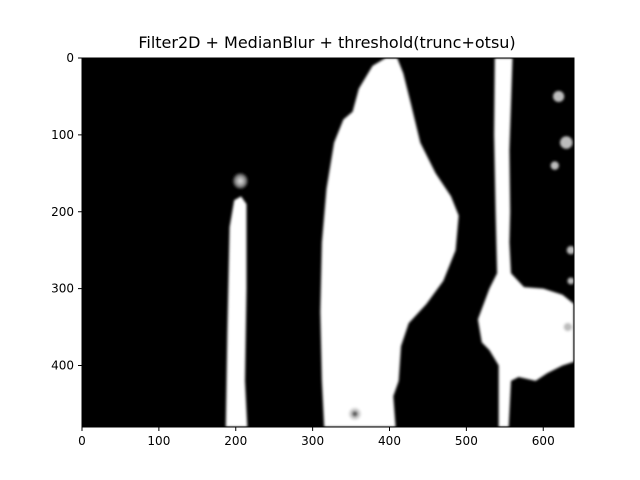 The image size is (640, 480). What do you see at coordinates (158, 441) in the screenshot?
I see `x-tick-label: 100` at bounding box center [158, 441].